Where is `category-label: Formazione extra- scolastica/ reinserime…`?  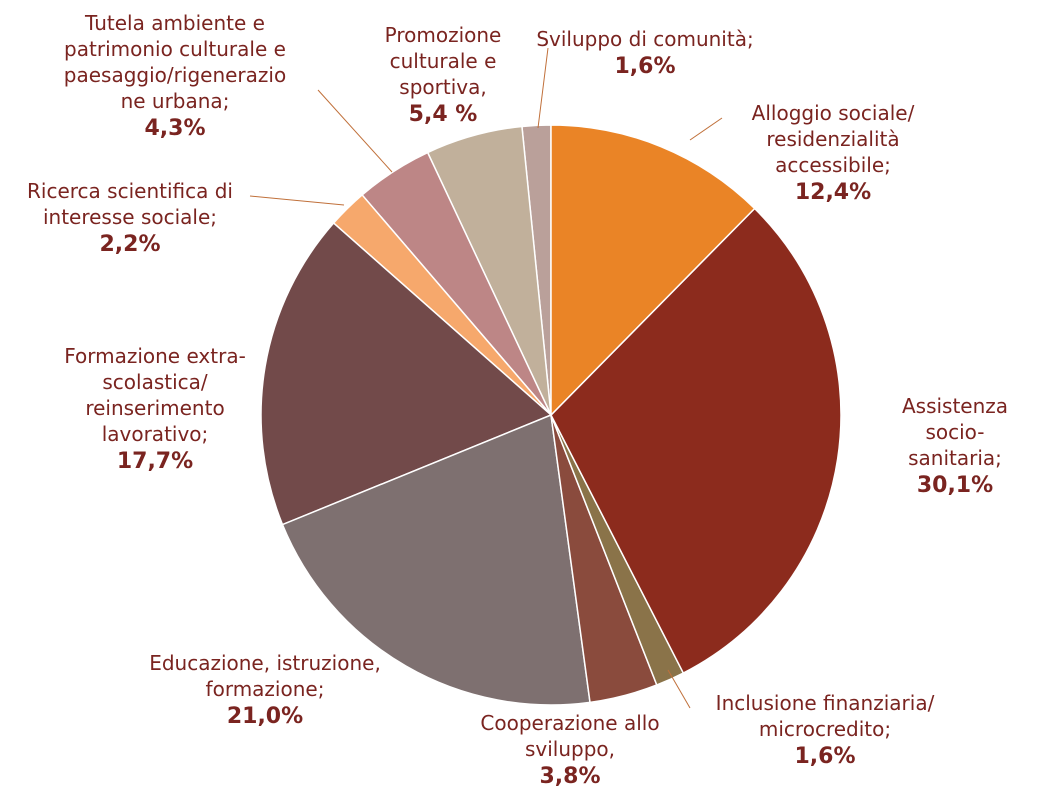 category-label: Formazione extra- scolastica/ reinserime… is located at coordinates (155, 395).